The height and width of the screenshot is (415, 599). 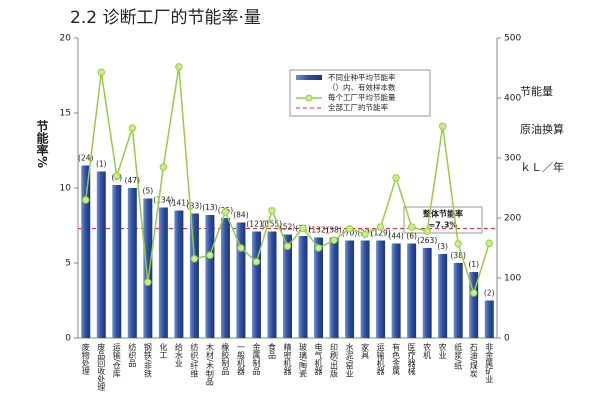 What do you see at coordinates (542, 129) in the screenshot?
I see `y2-axis-label: 原油换算` at bounding box center [542, 129].